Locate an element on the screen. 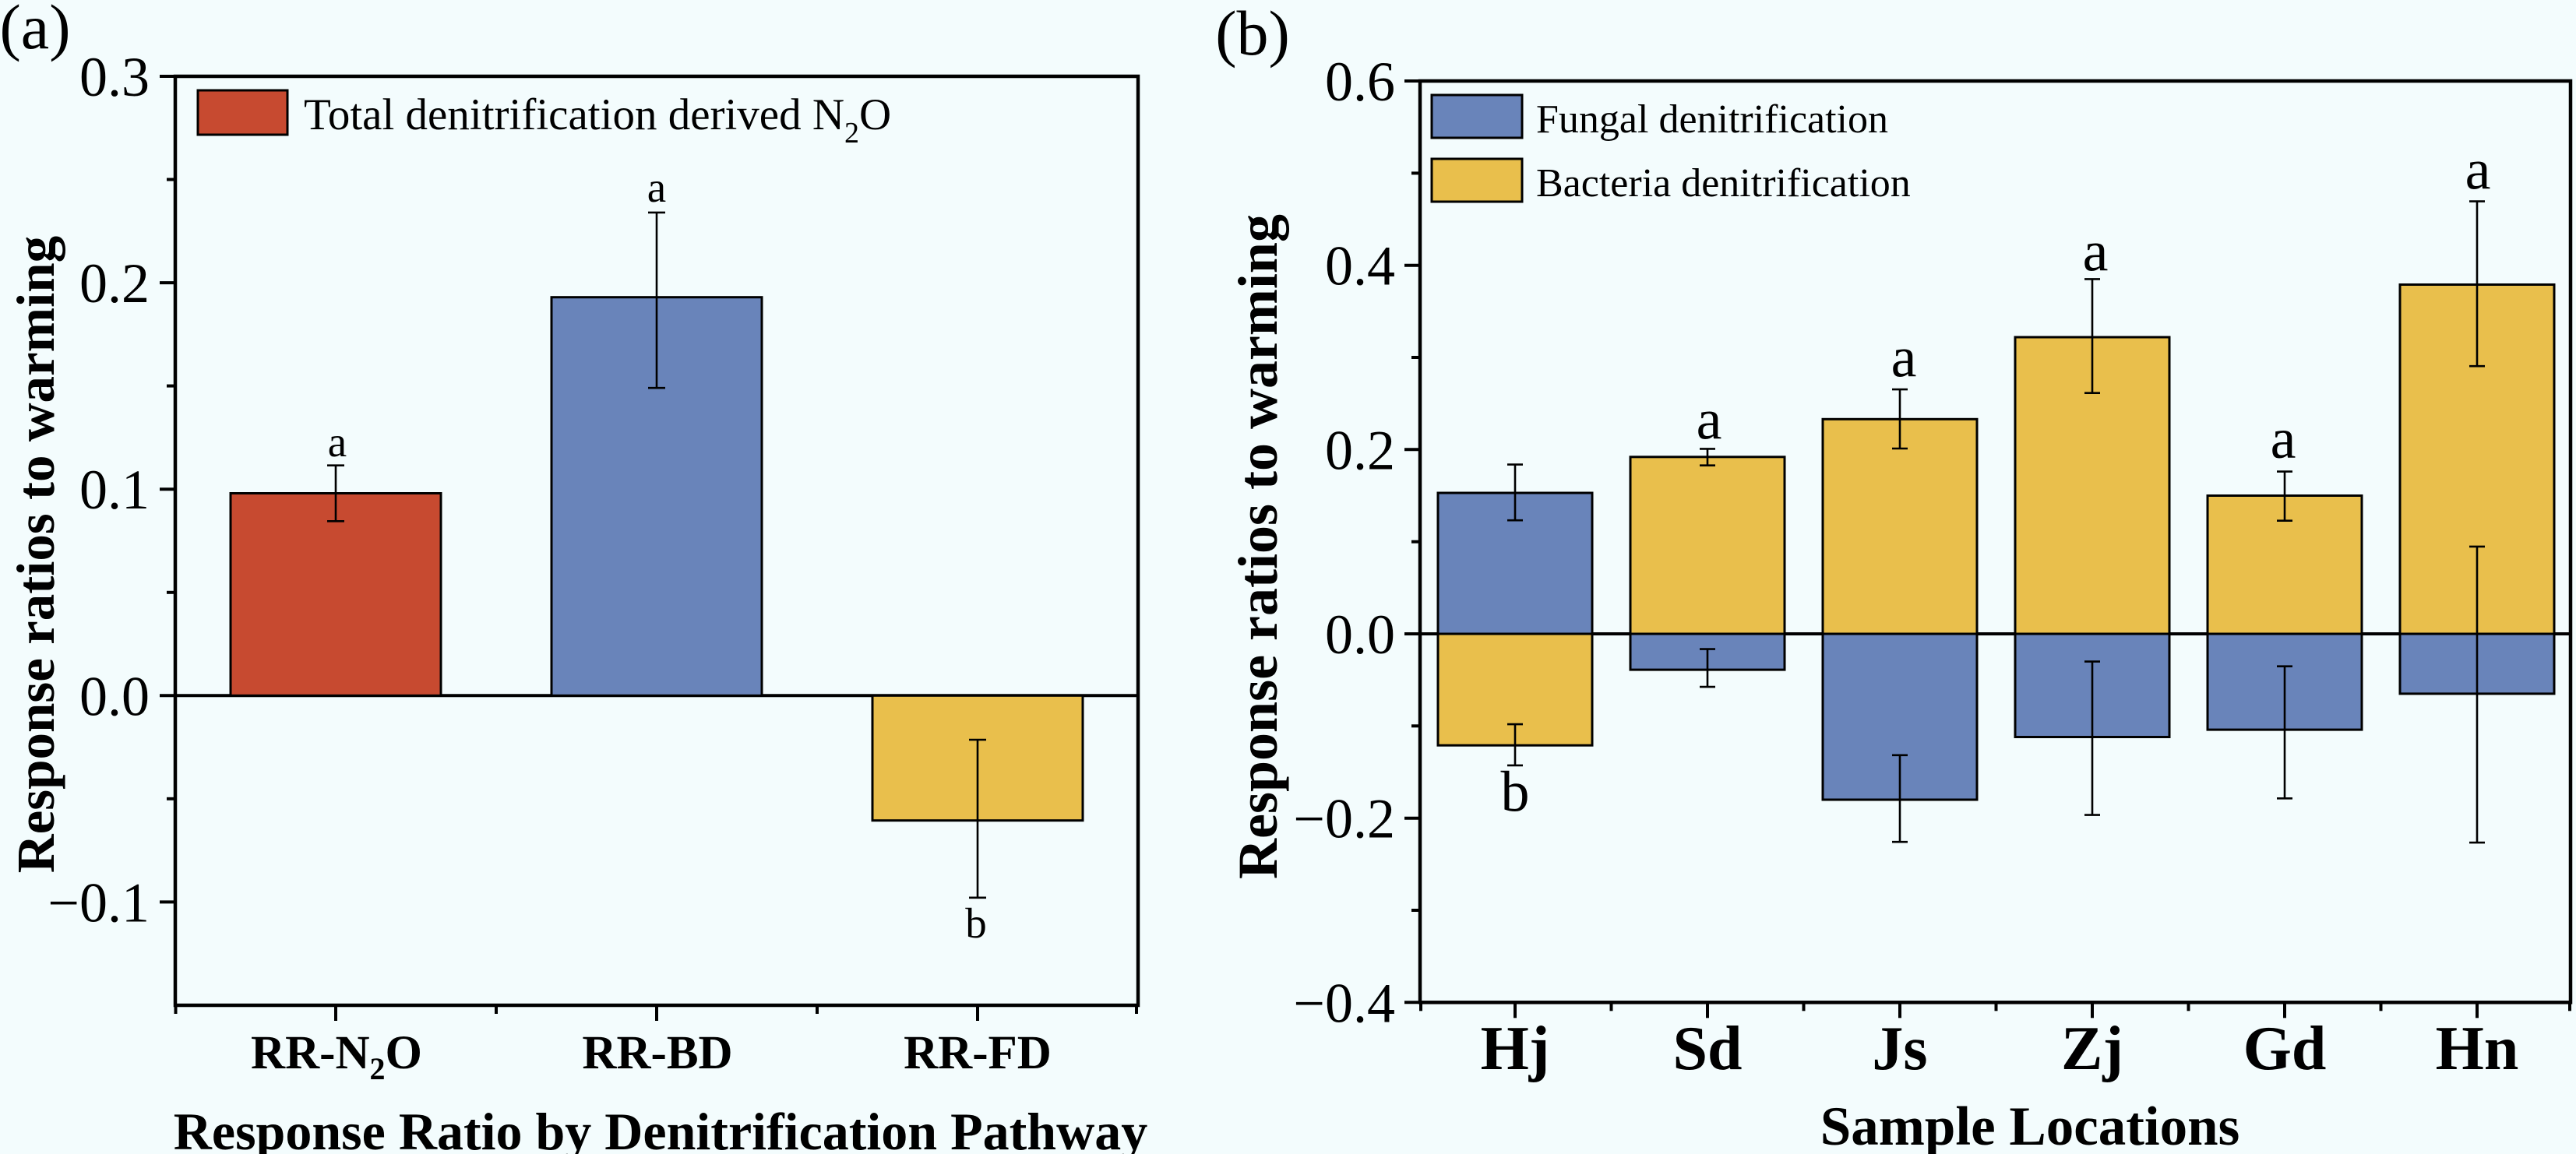 This screenshot has height=1154, width=2576. svg-text: (a) is located at coordinates (35, 31).